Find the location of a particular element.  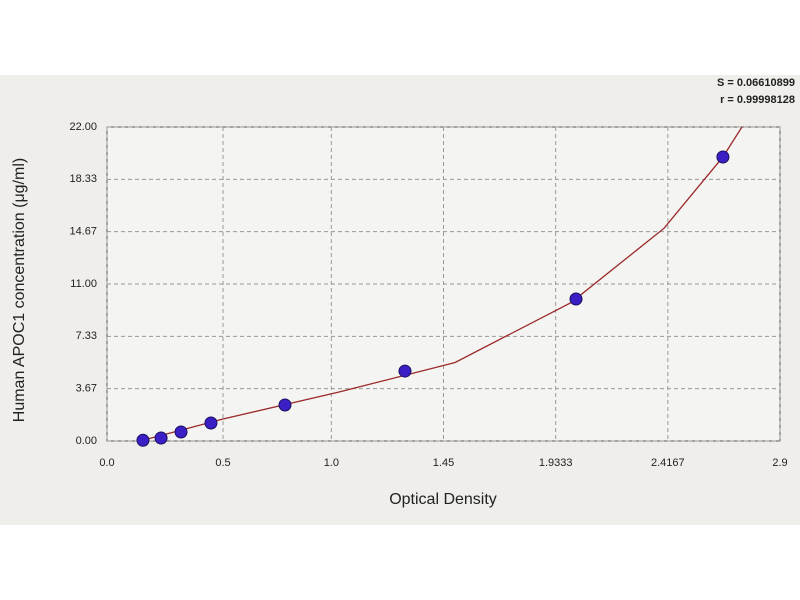

annotation: r = 0.99998128 is located at coordinates (757, 100).